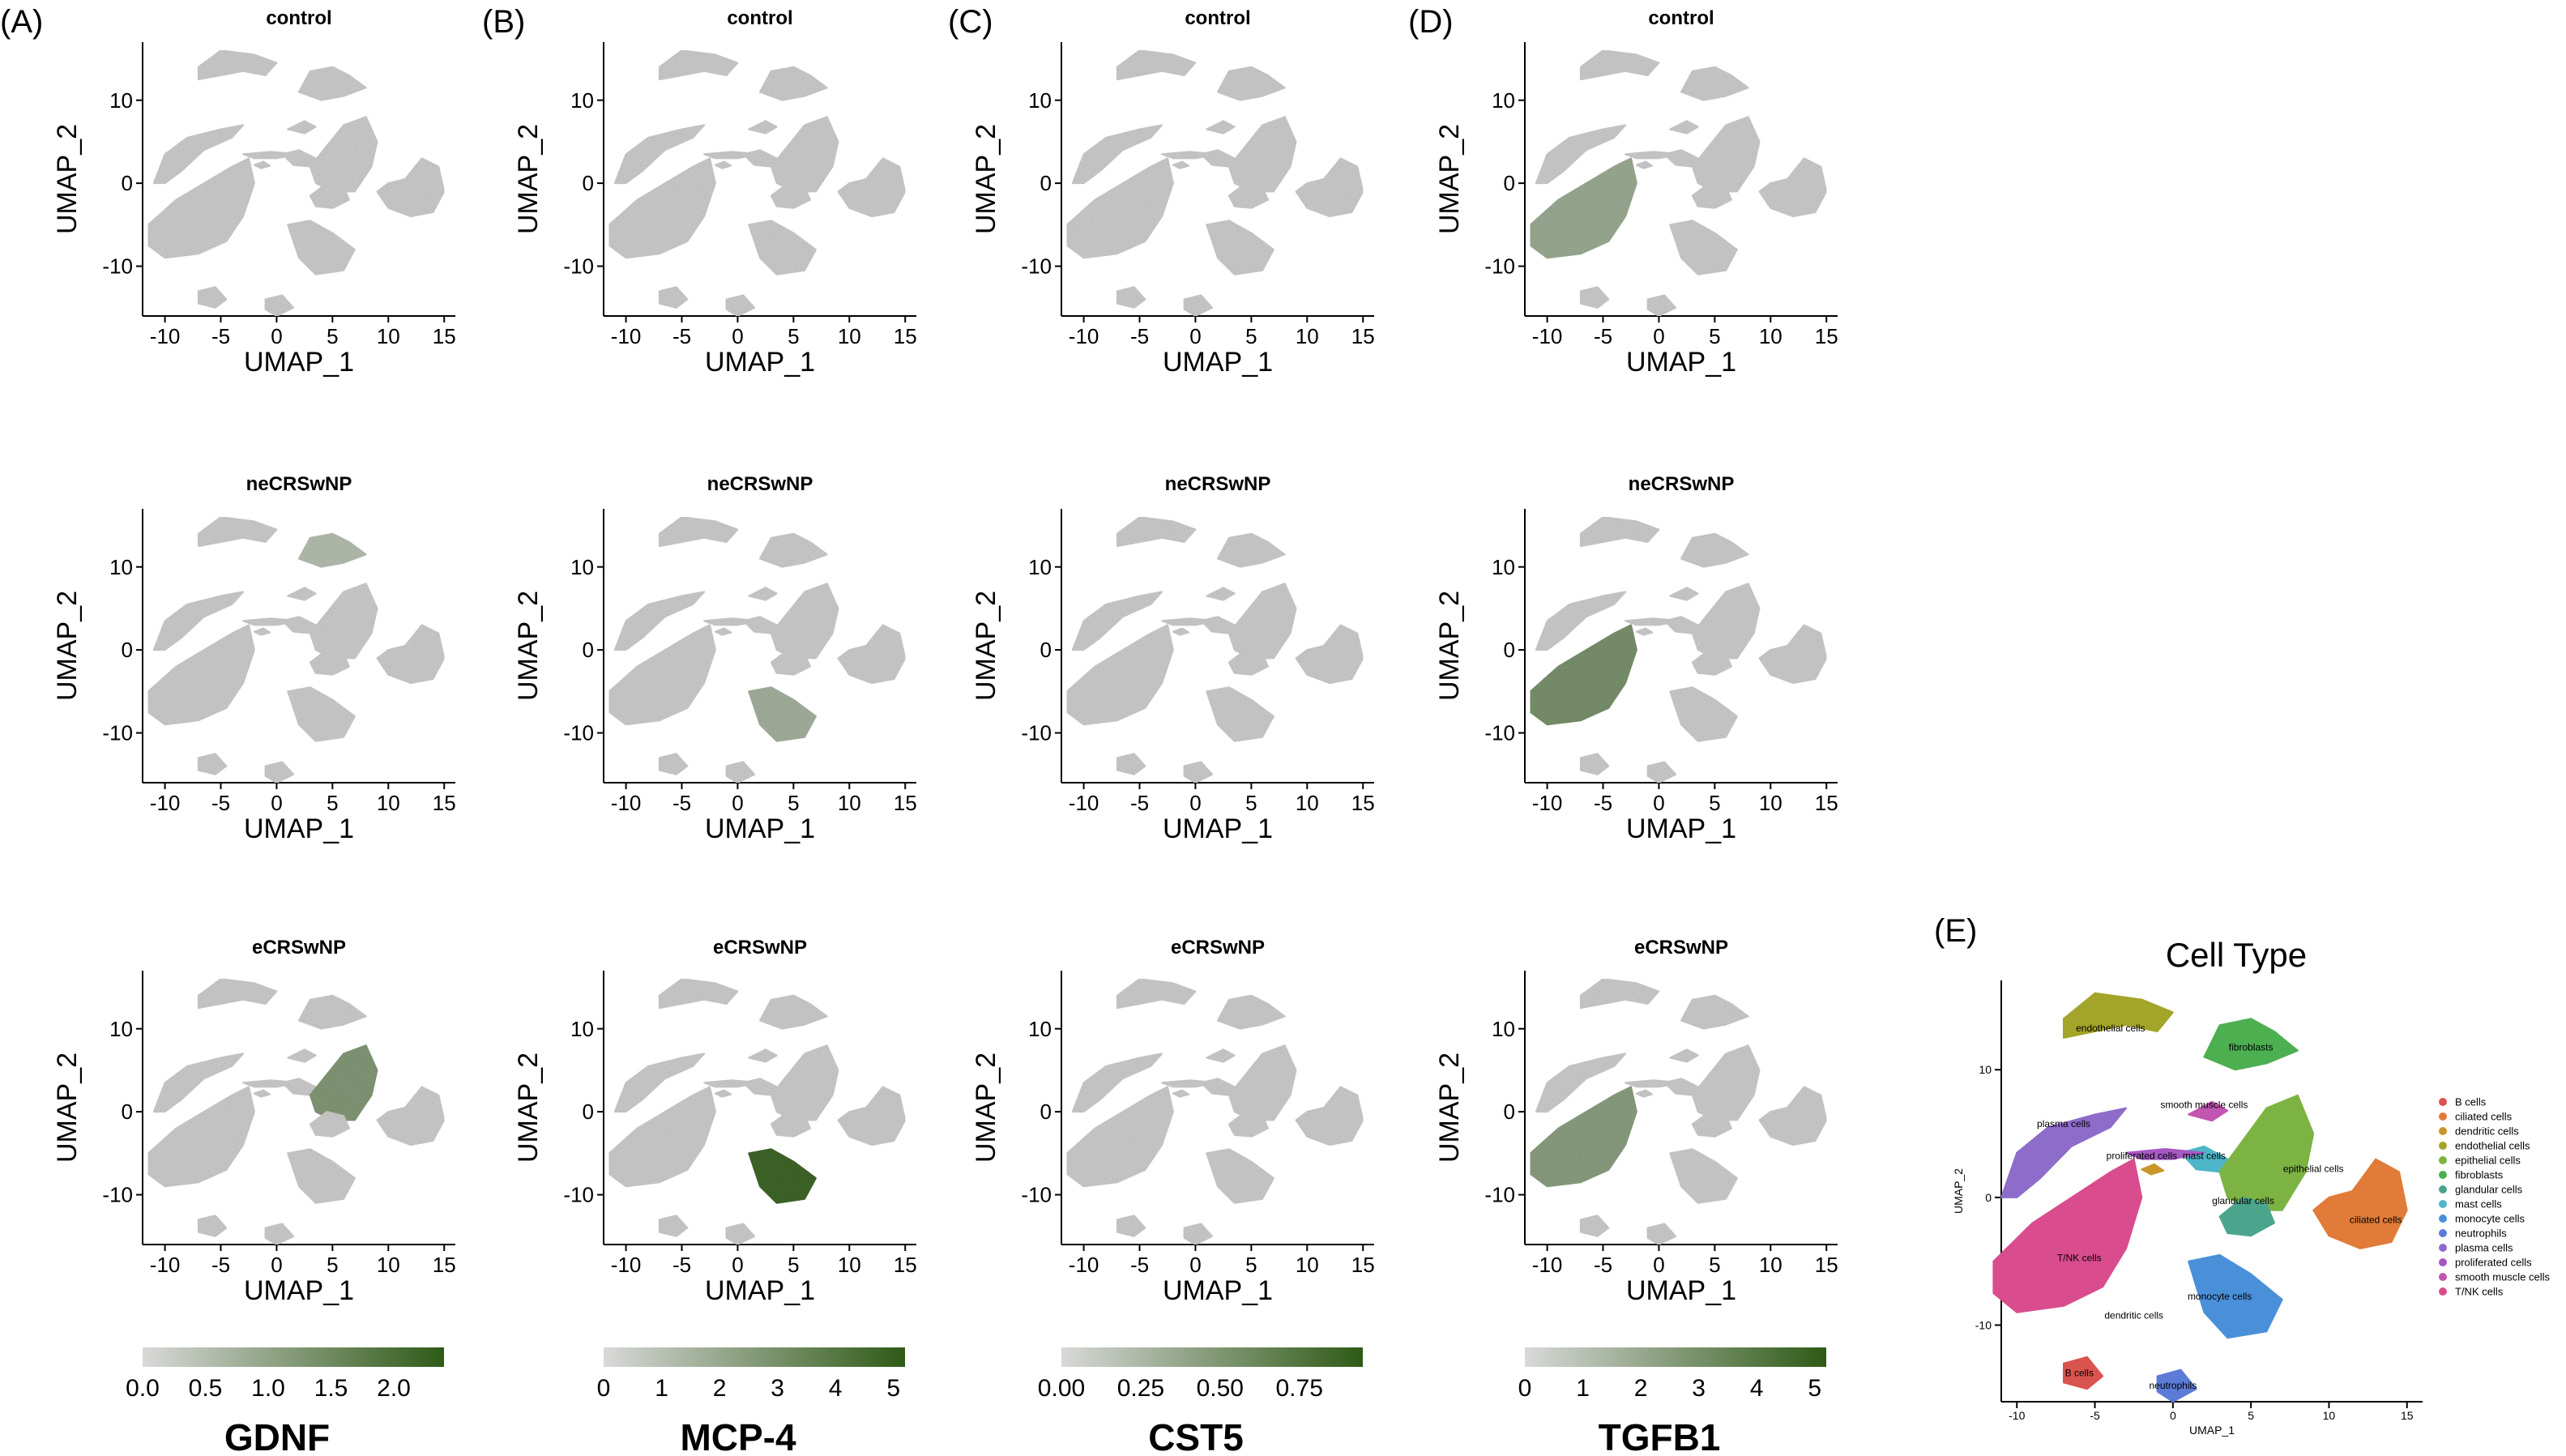 This screenshot has height=1456, width=2566. I want to click on legend-label: mast cells, so click(2478, 1204).